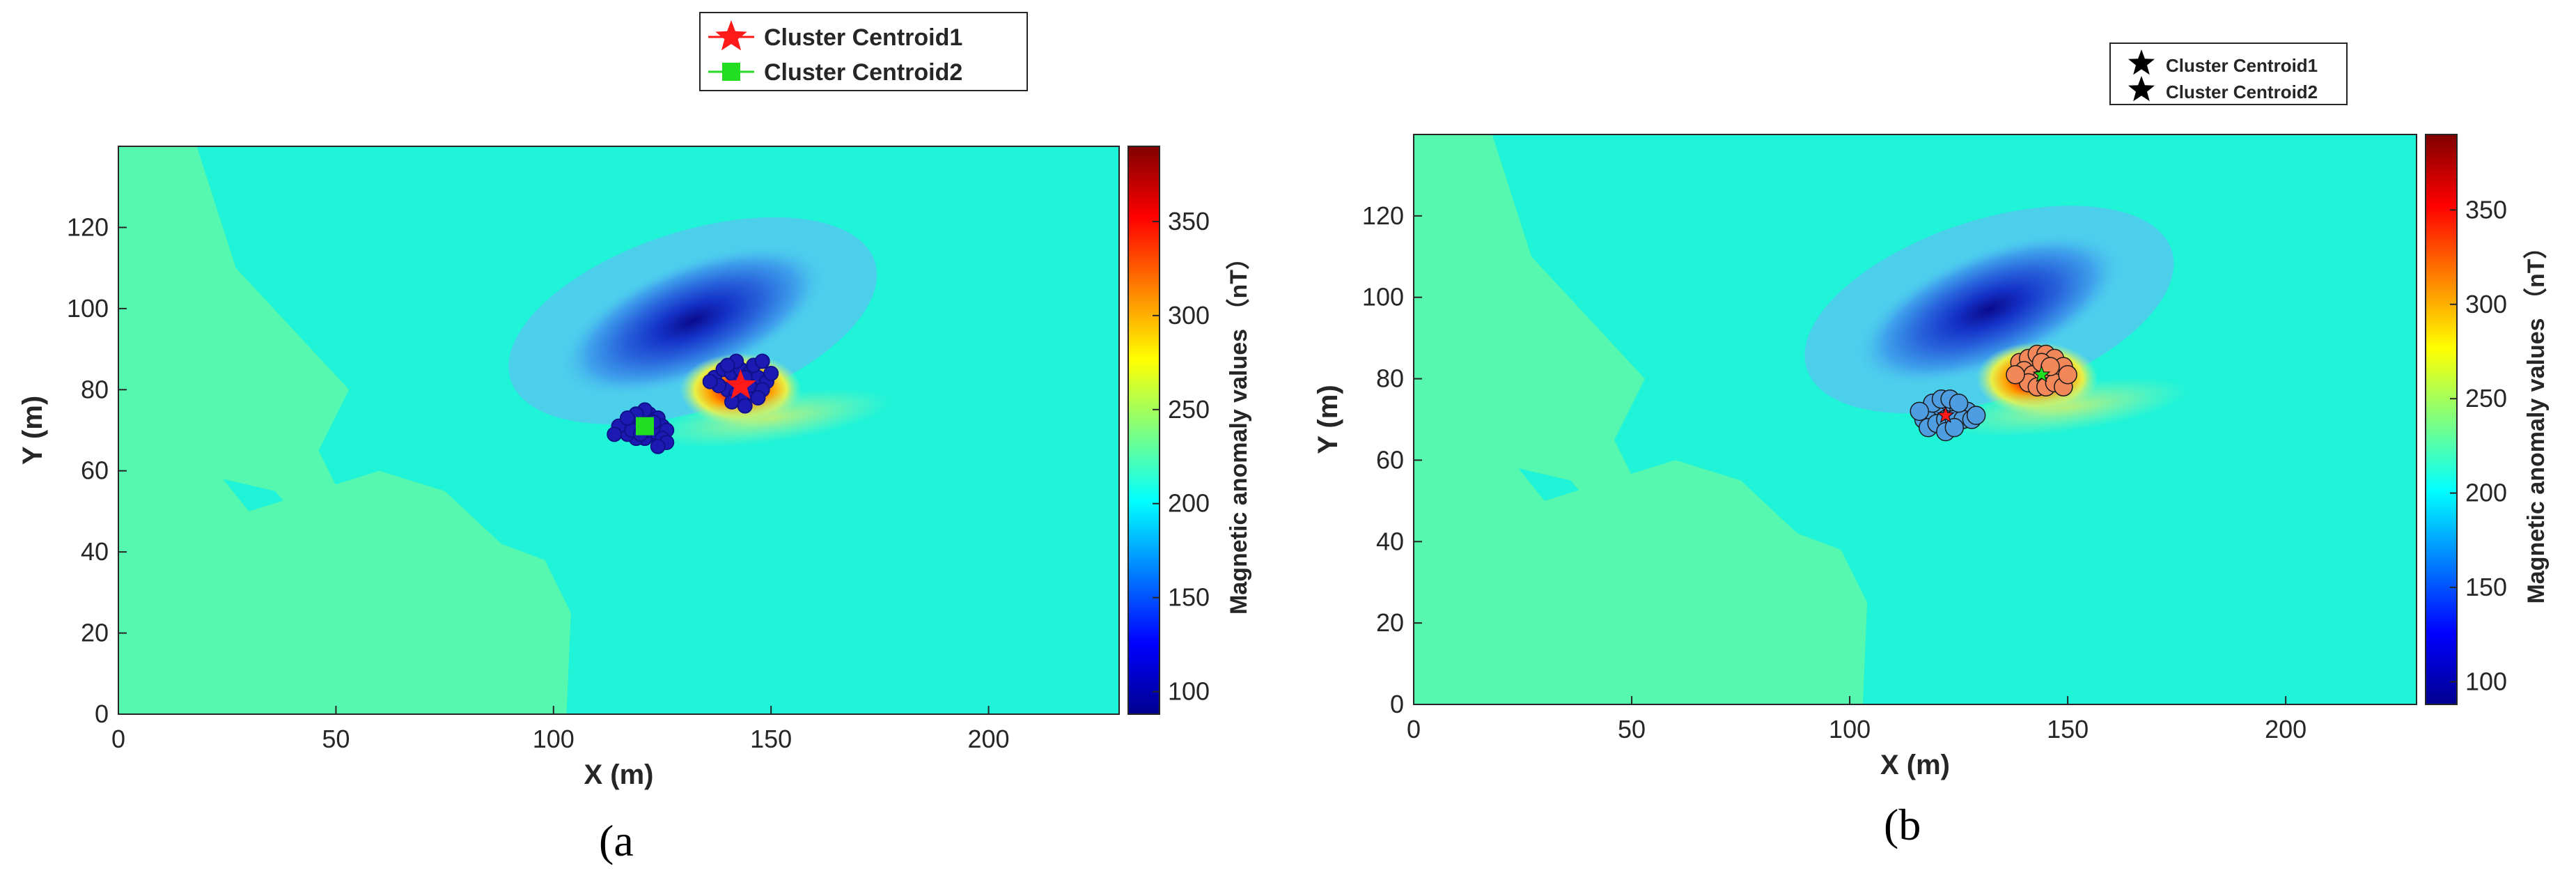  I want to click on panel-caption: (b, so click(1903, 825).